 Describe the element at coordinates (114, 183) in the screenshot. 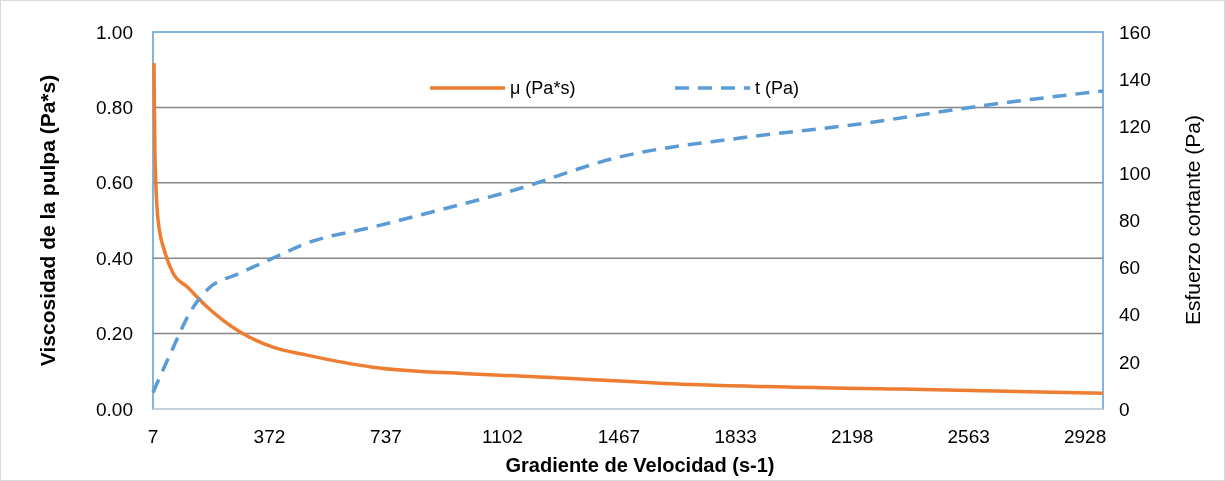

I see `y-tick-label: 0.60` at that location.